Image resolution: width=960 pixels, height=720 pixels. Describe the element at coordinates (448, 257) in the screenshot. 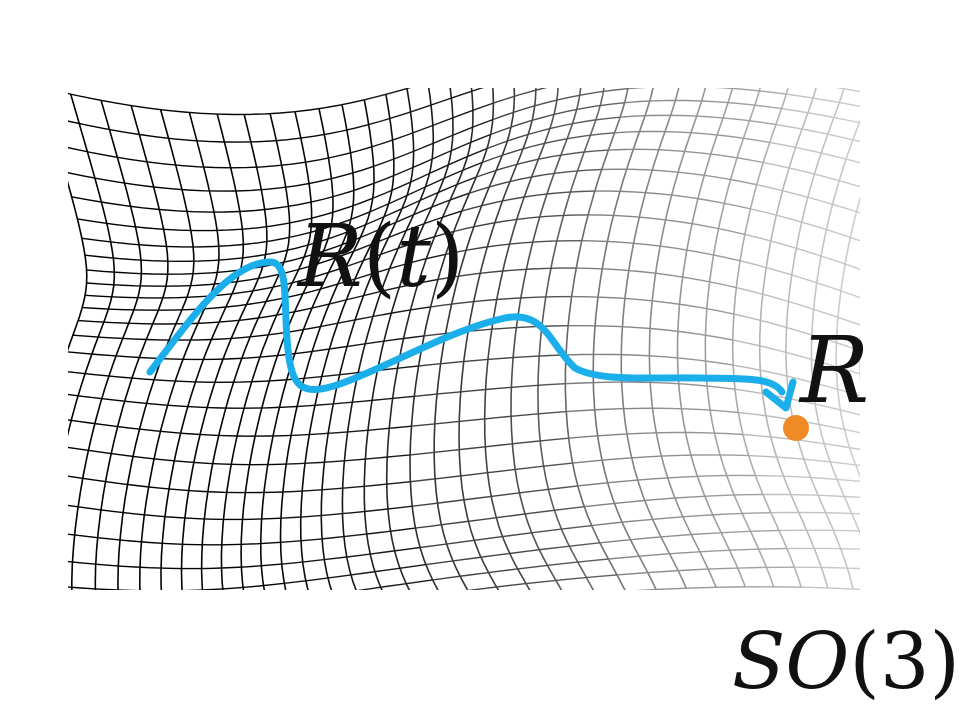

I see `path-label-close-paren: )` at that location.